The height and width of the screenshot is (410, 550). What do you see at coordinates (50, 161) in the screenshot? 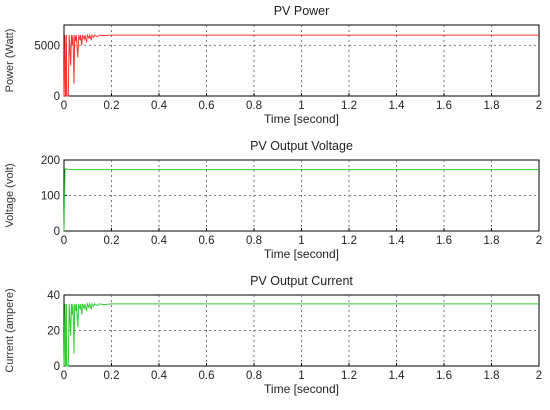
I see `y-tick-label: 200` at bounding box center [50, 161].